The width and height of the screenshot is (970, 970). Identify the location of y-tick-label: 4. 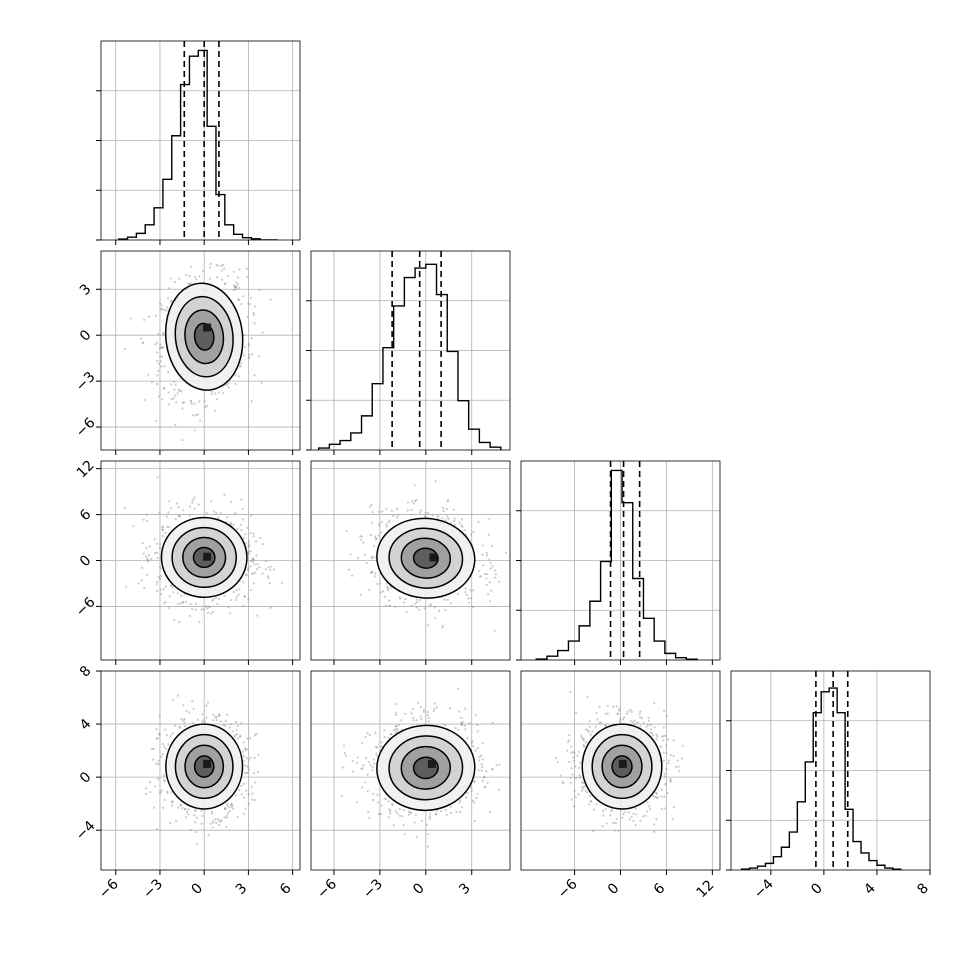
(86, 725).